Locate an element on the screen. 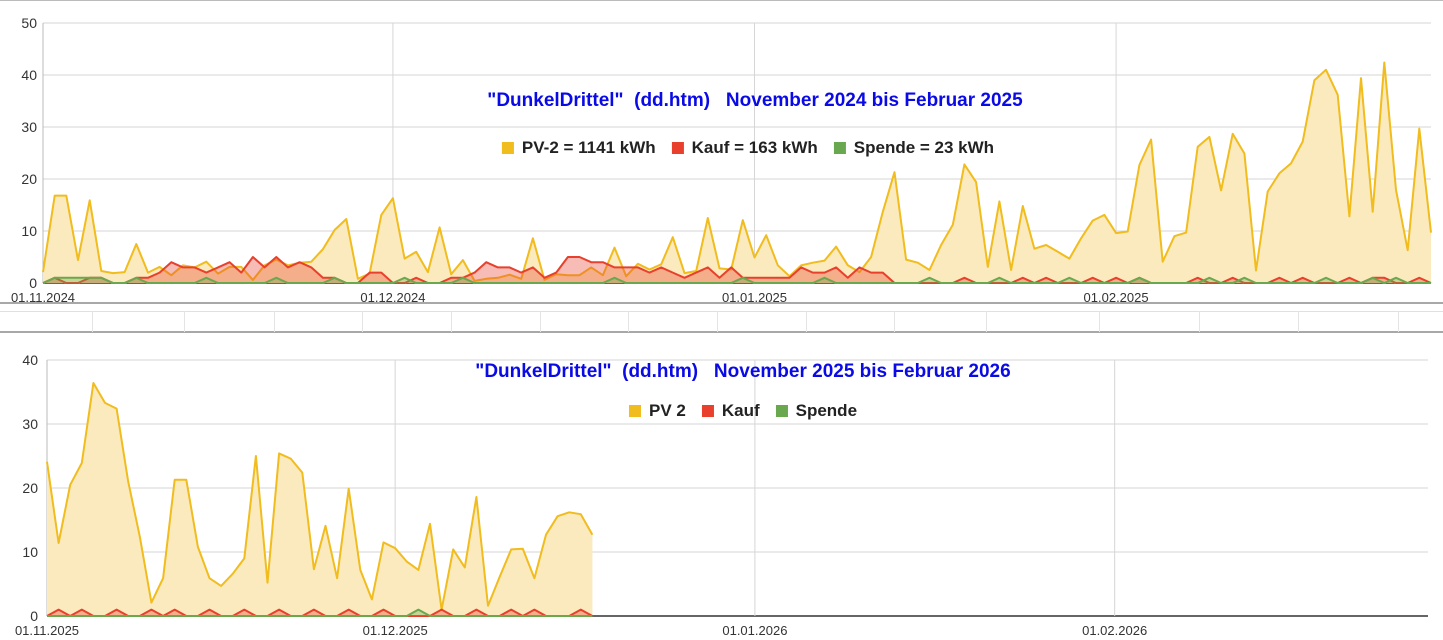 The width and height of the screenshot is (1443, 640). legend-item-kauf: Kauf = 163 kWh is located at coordinates (744, 148).